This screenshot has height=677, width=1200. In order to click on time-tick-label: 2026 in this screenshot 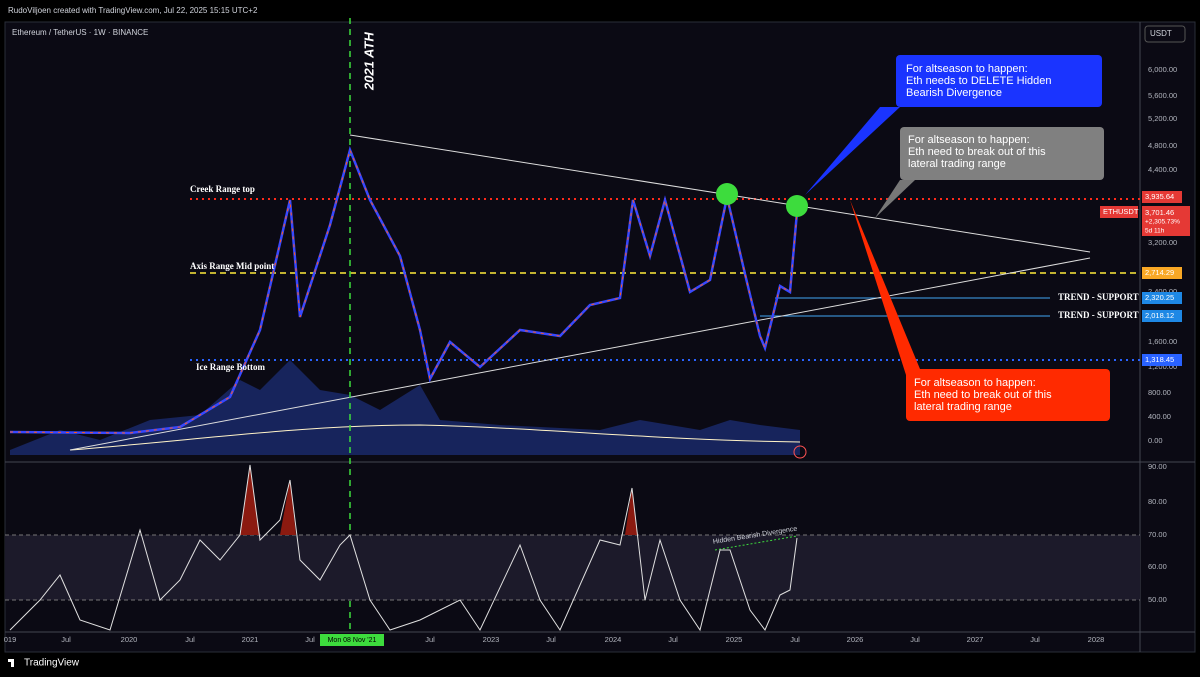, I will do `click(855, 639)`.